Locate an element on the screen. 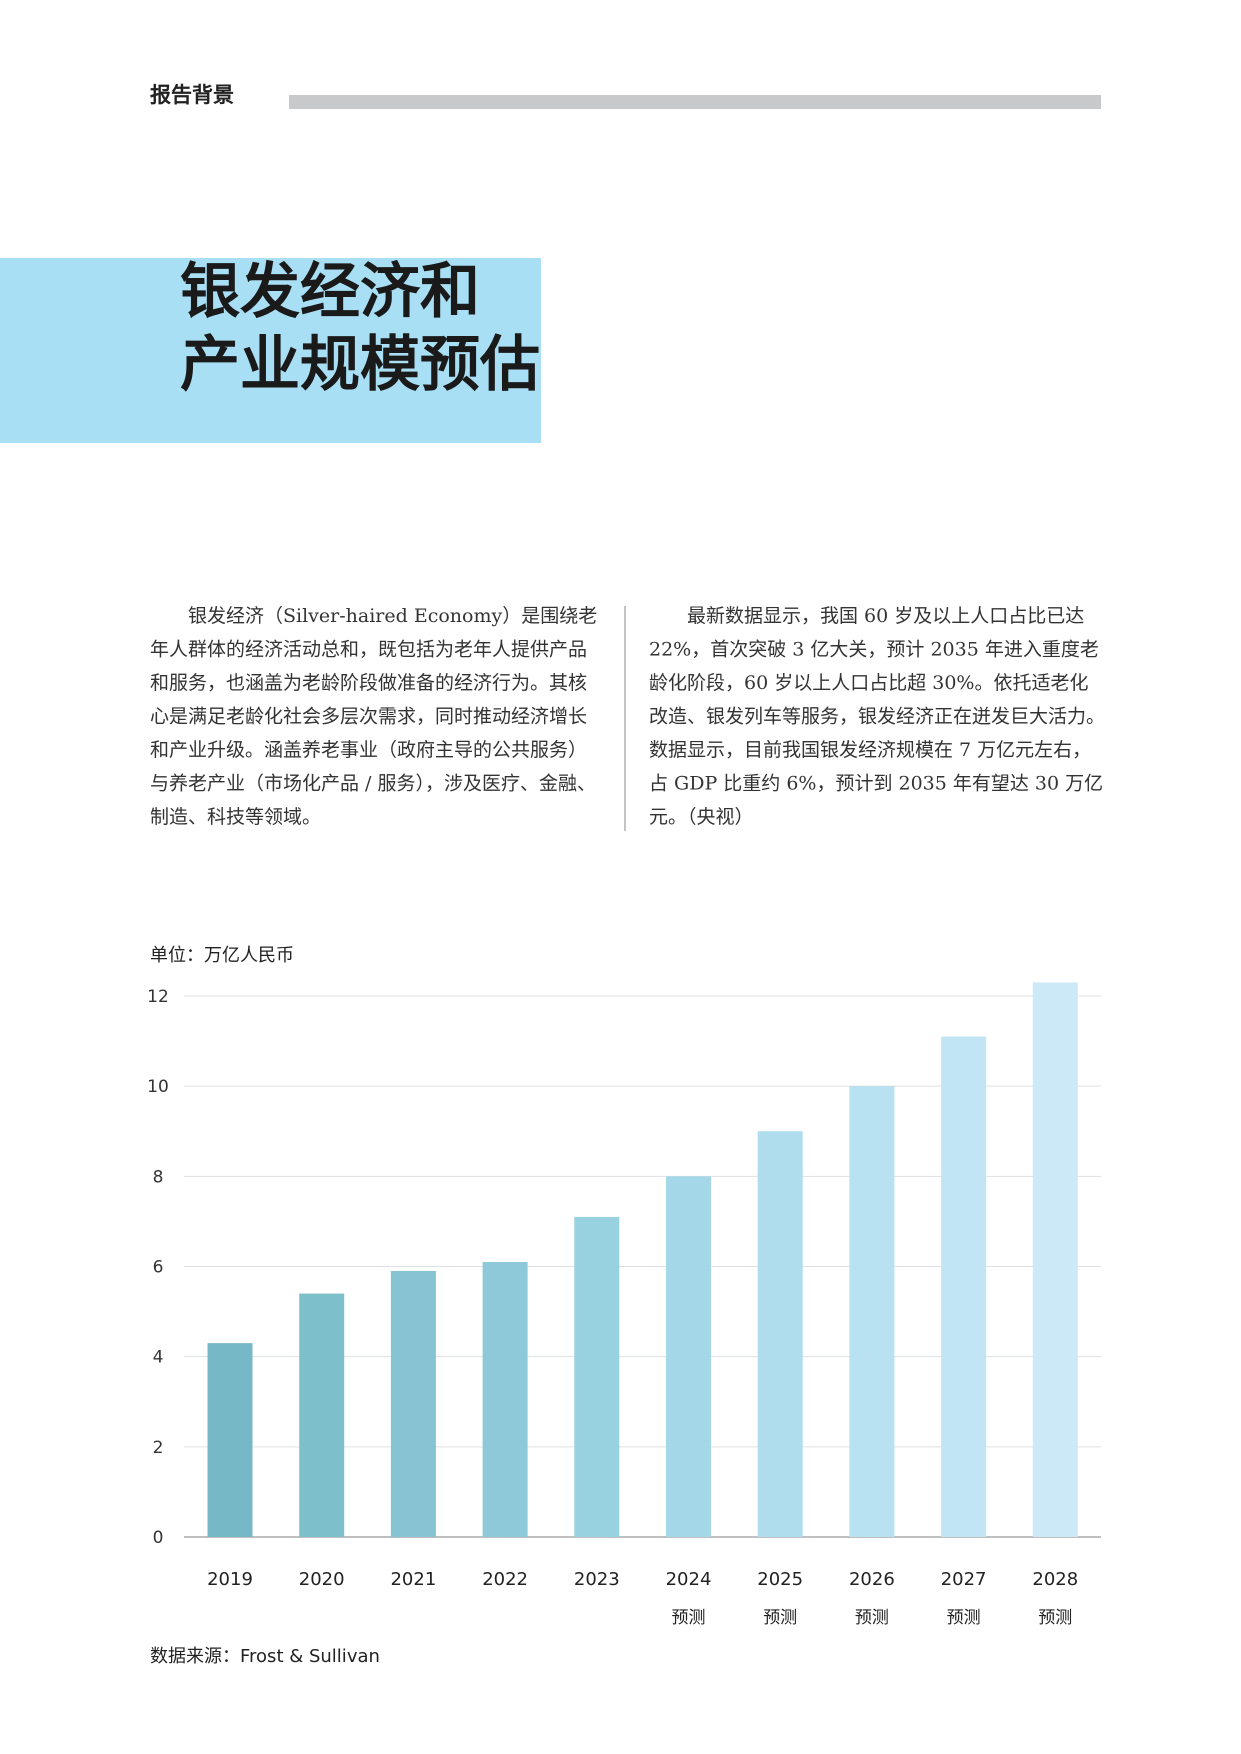 Image resolution: width=1241 pixels, height=1754 pixels. y-tick-label: 0 is located at coordinates (158, 1538).